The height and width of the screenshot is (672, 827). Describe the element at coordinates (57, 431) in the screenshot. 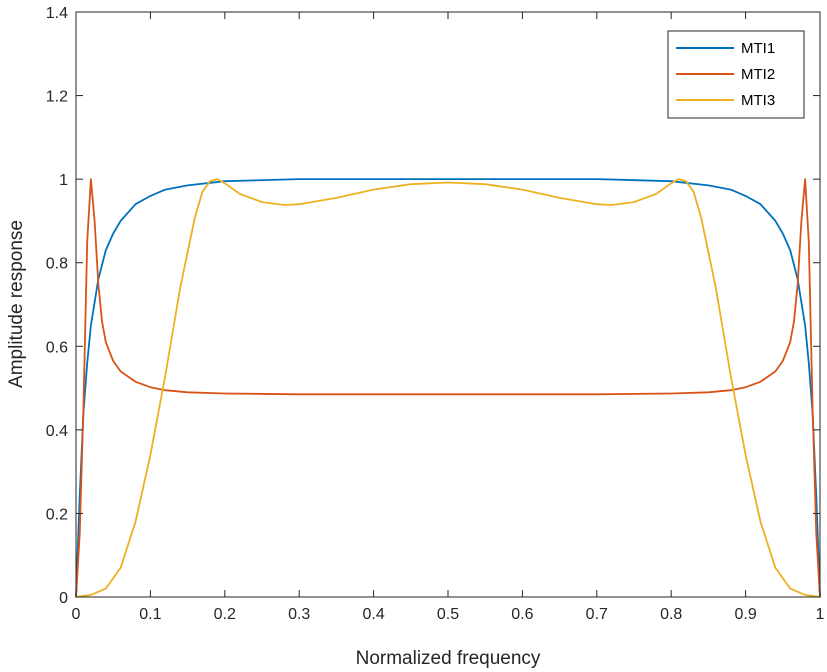

I see `y-tick-label: 0.4` at that location.